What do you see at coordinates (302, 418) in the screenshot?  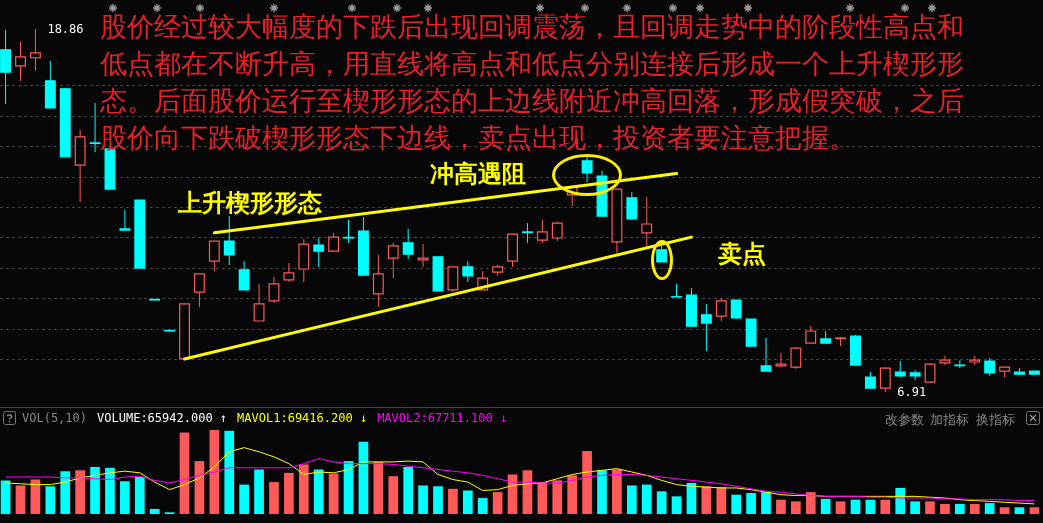 I see `series-label: MAVOL1:69416.200 ↓` at bounding box center [302, 418].